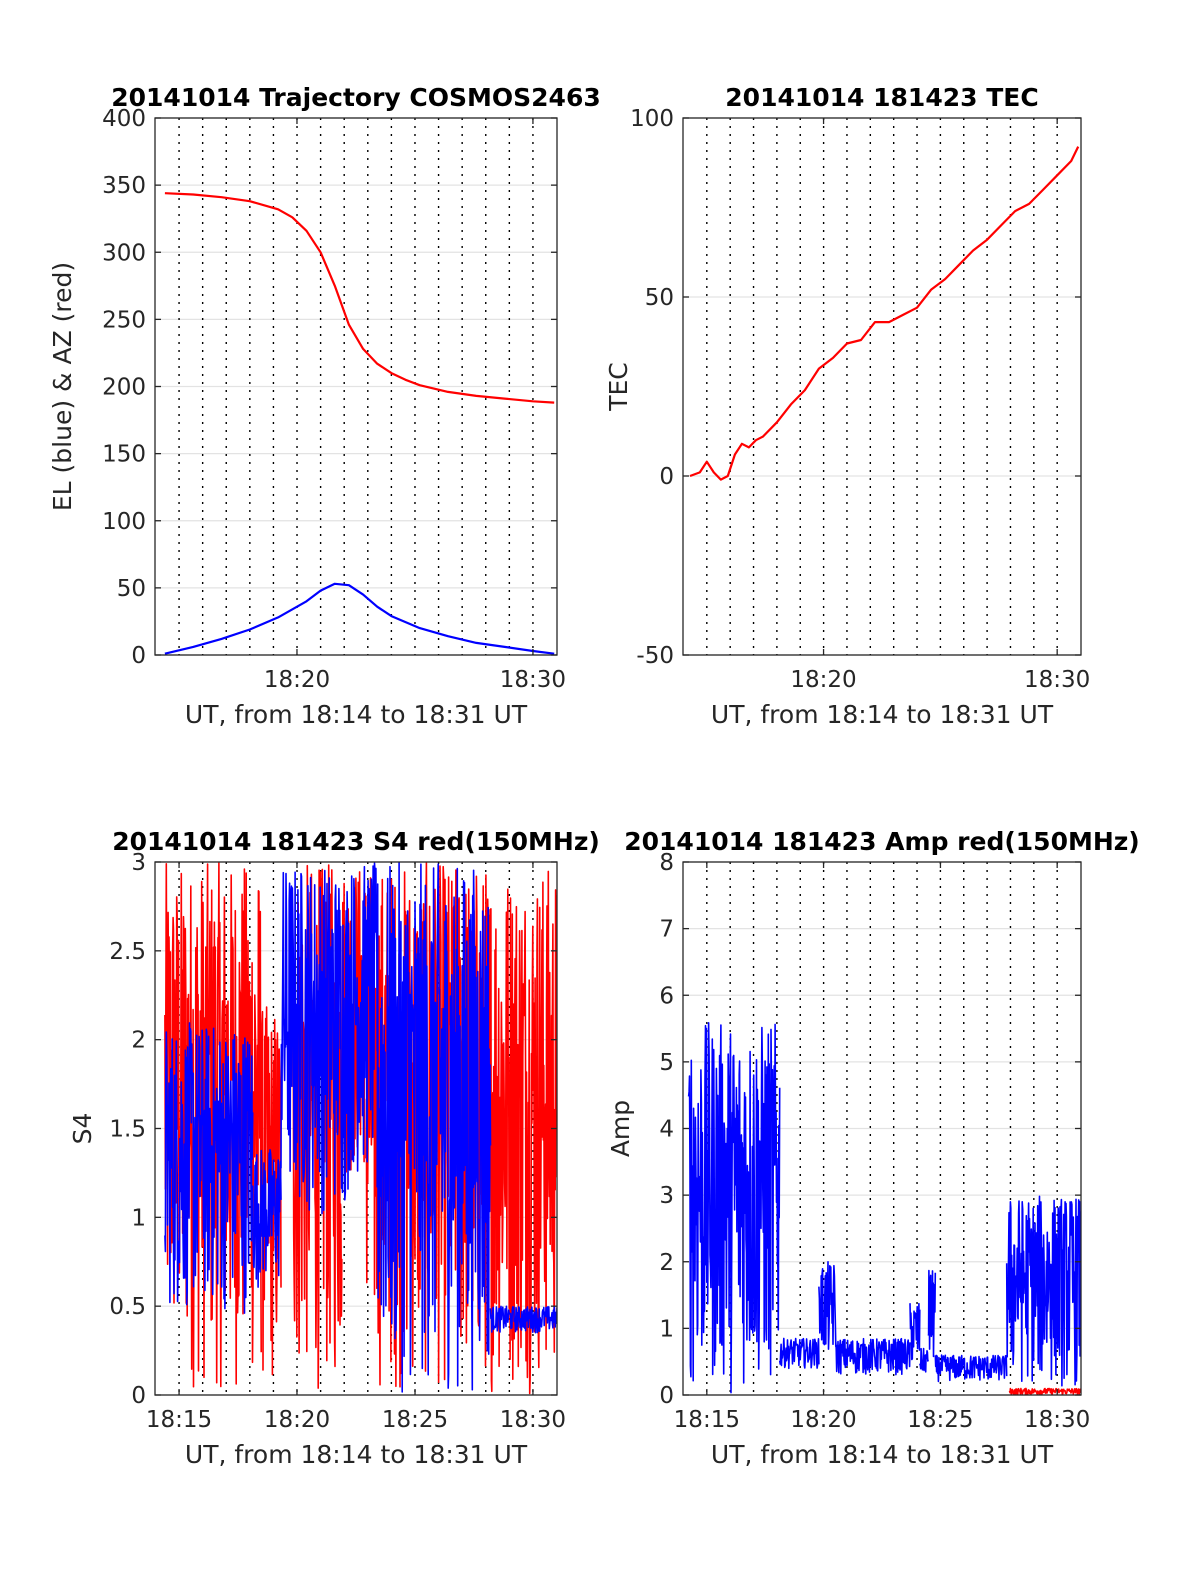 The height and width of the screenshot is (1575, 1200). I want to click on y-tick-label: -50, so click(655, 656).